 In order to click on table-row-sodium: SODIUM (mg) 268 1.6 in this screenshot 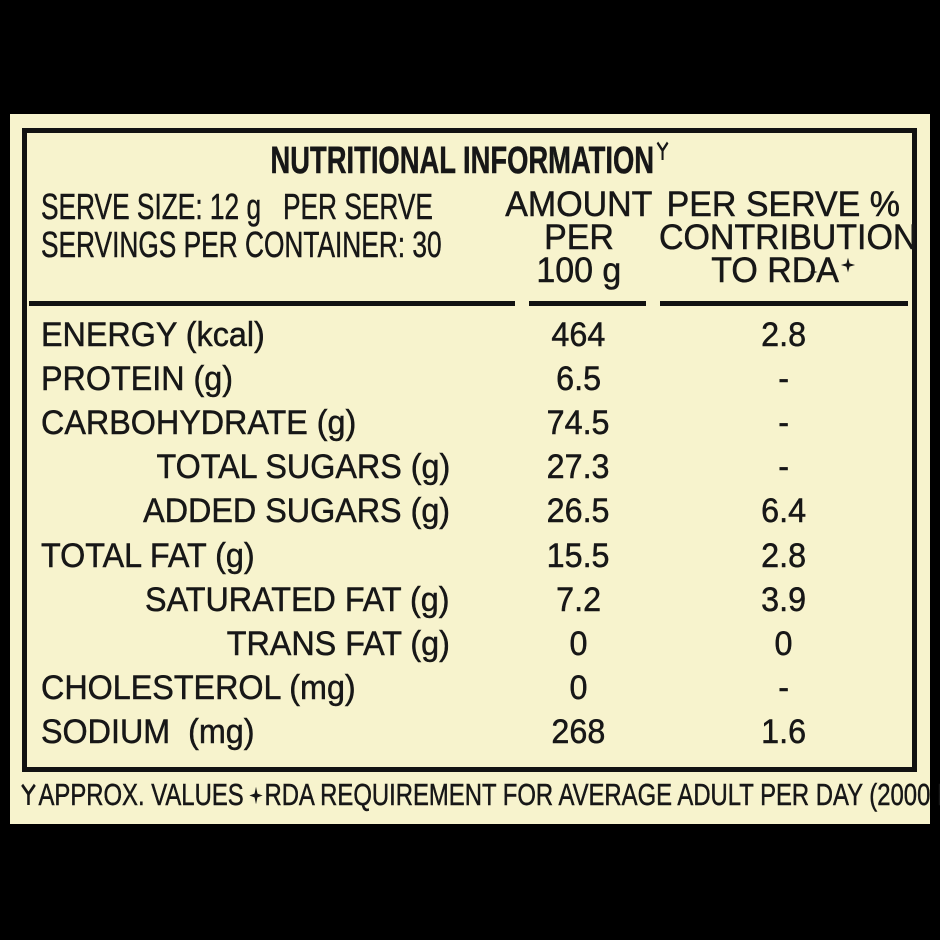, I will do `click(469, 733)`.